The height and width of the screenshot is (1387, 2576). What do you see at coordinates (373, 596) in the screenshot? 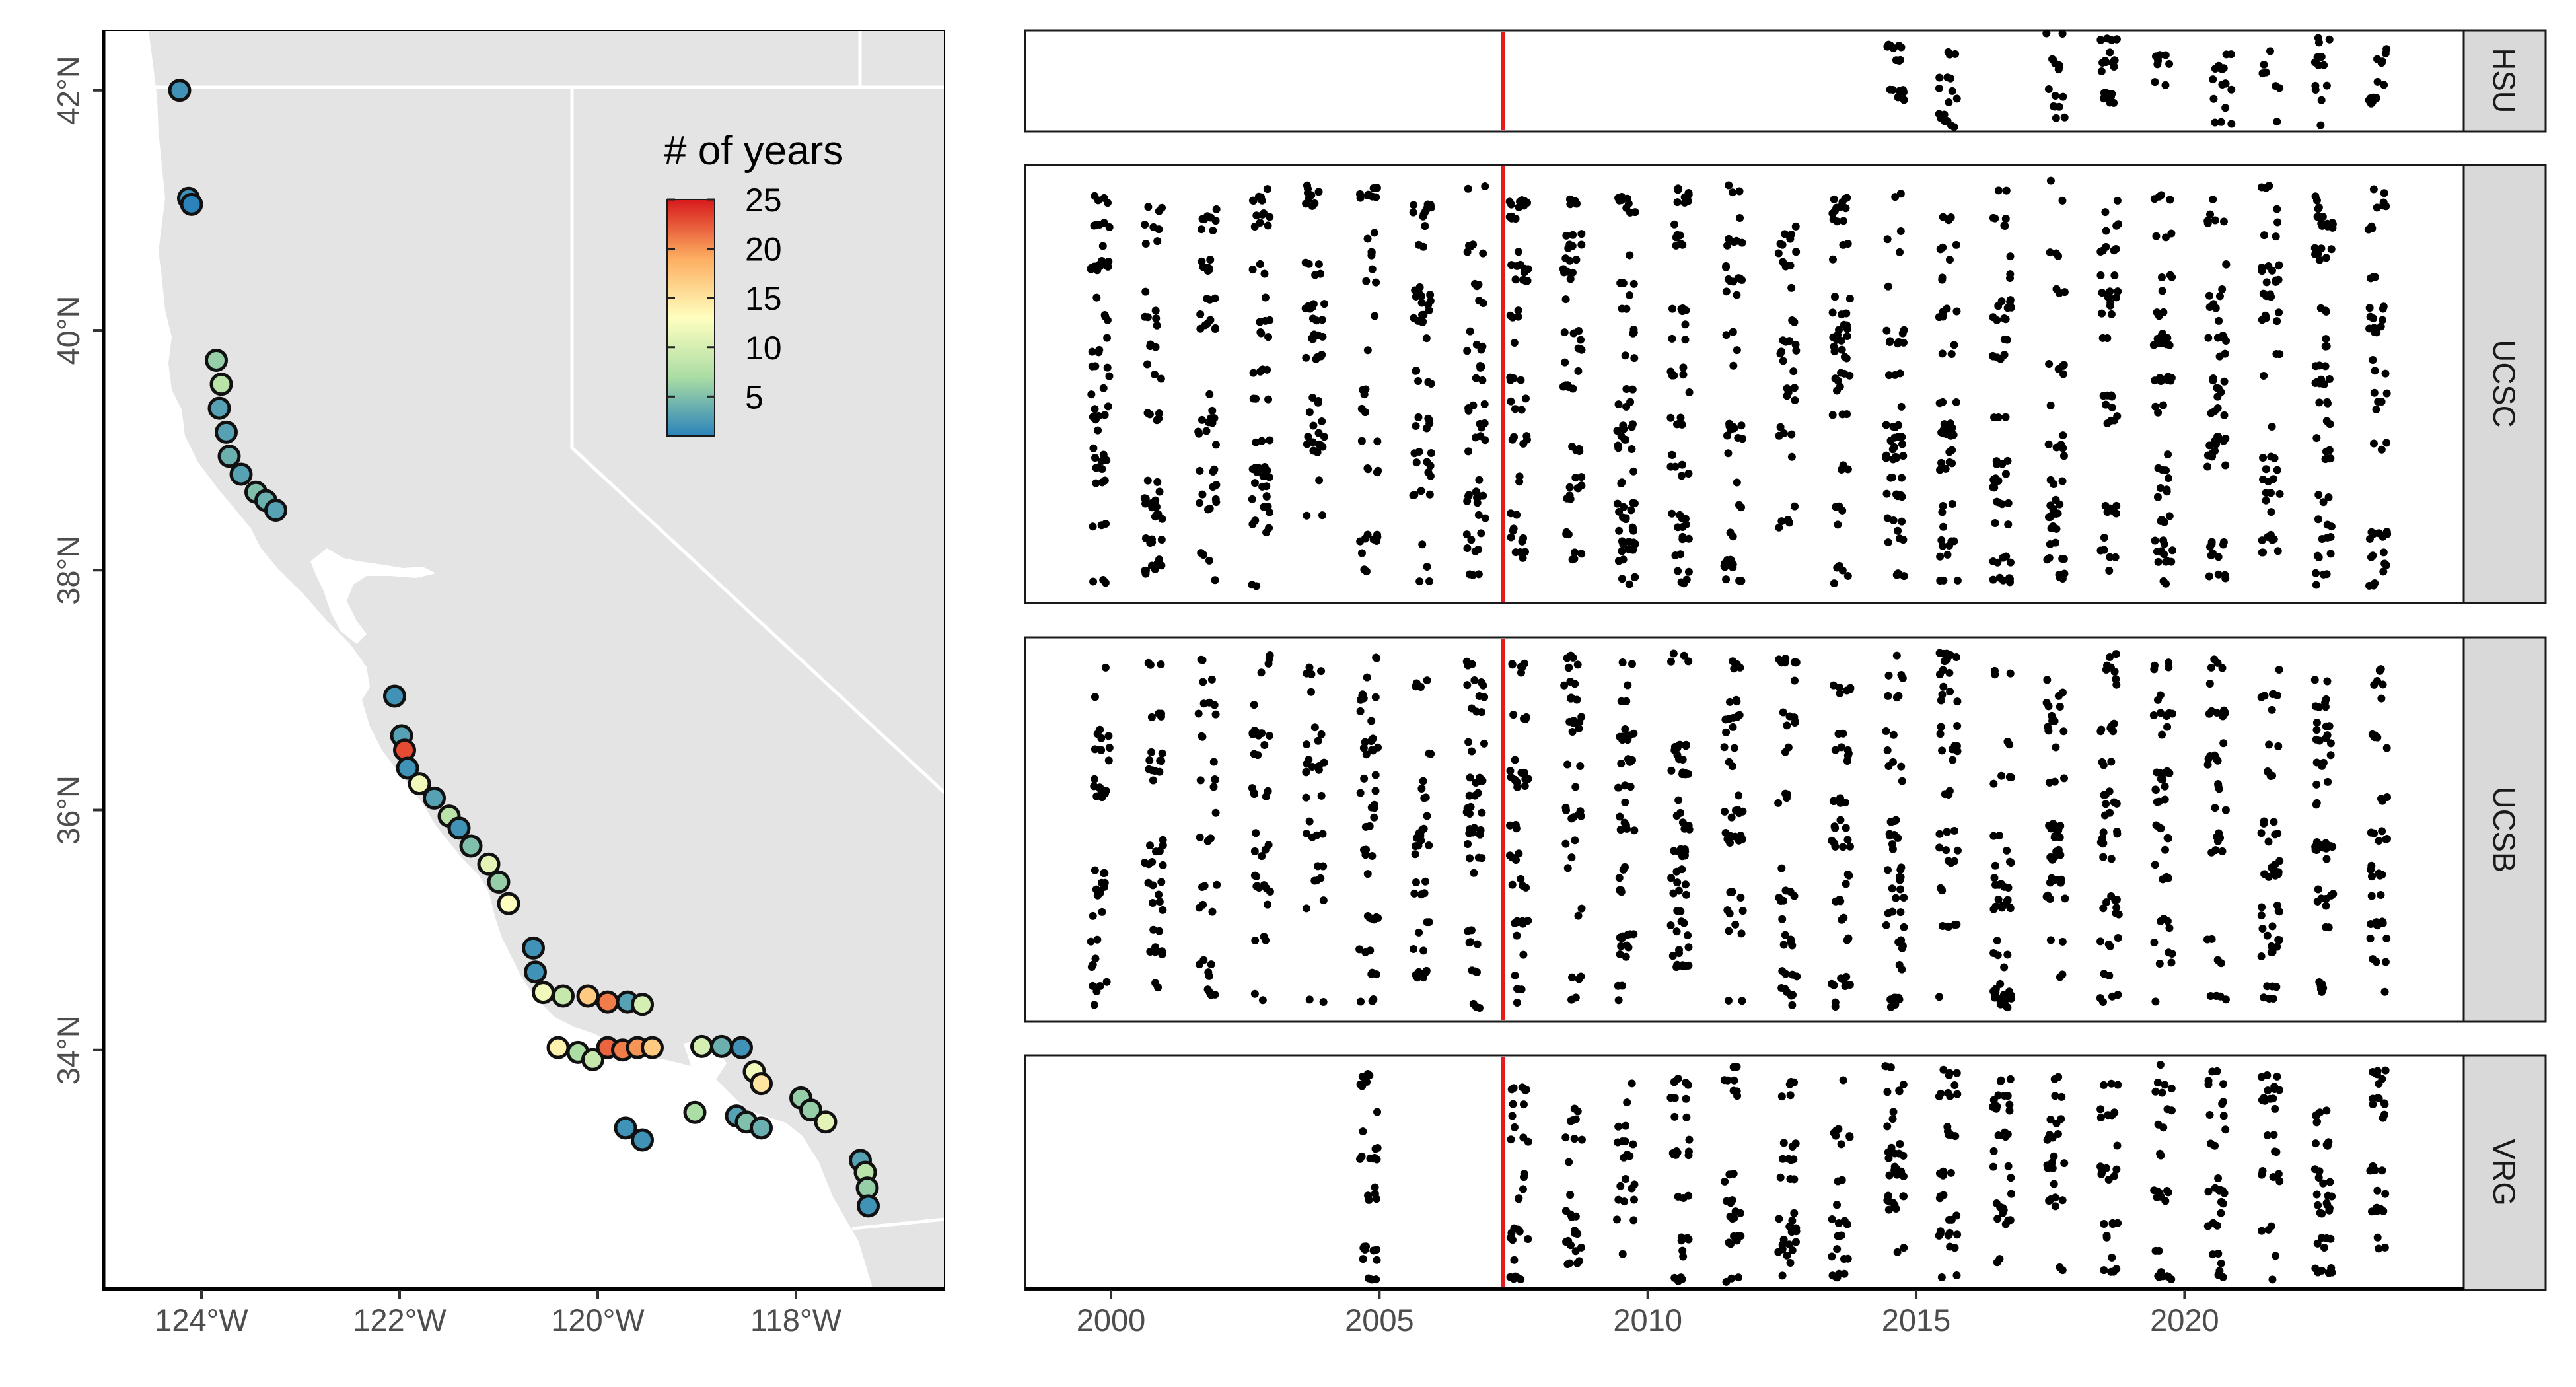
I see `sf-bay` at bounding box center [373, 596].